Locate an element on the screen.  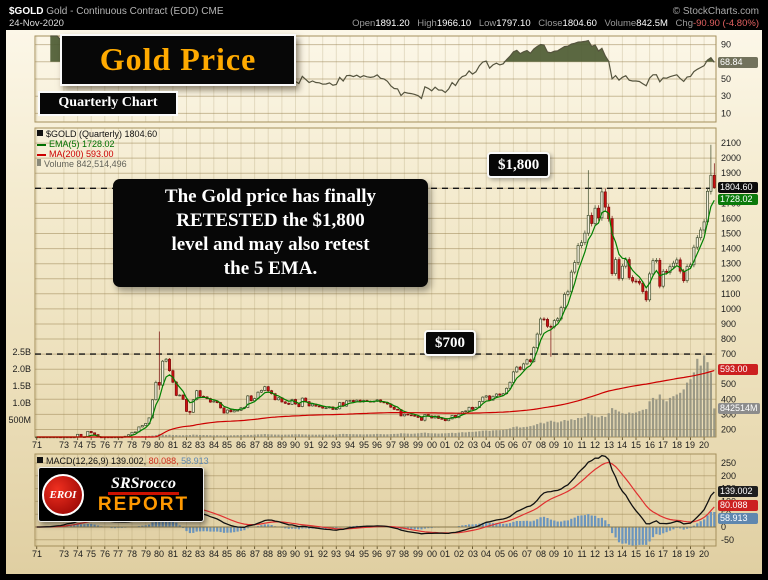
year-label: 89 is located at coordinates (281, 554).